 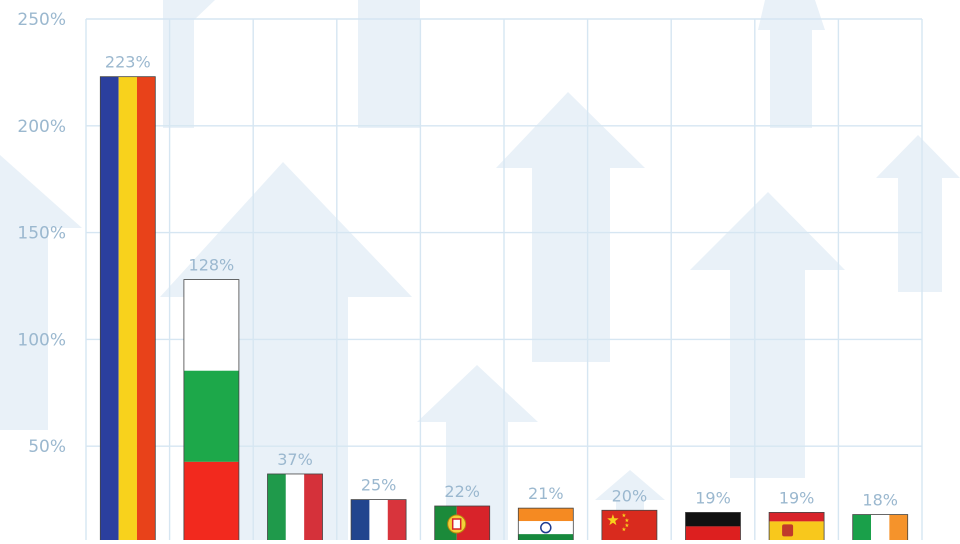 I want to click on romania-flag-icon, so click(x=128, y=310).